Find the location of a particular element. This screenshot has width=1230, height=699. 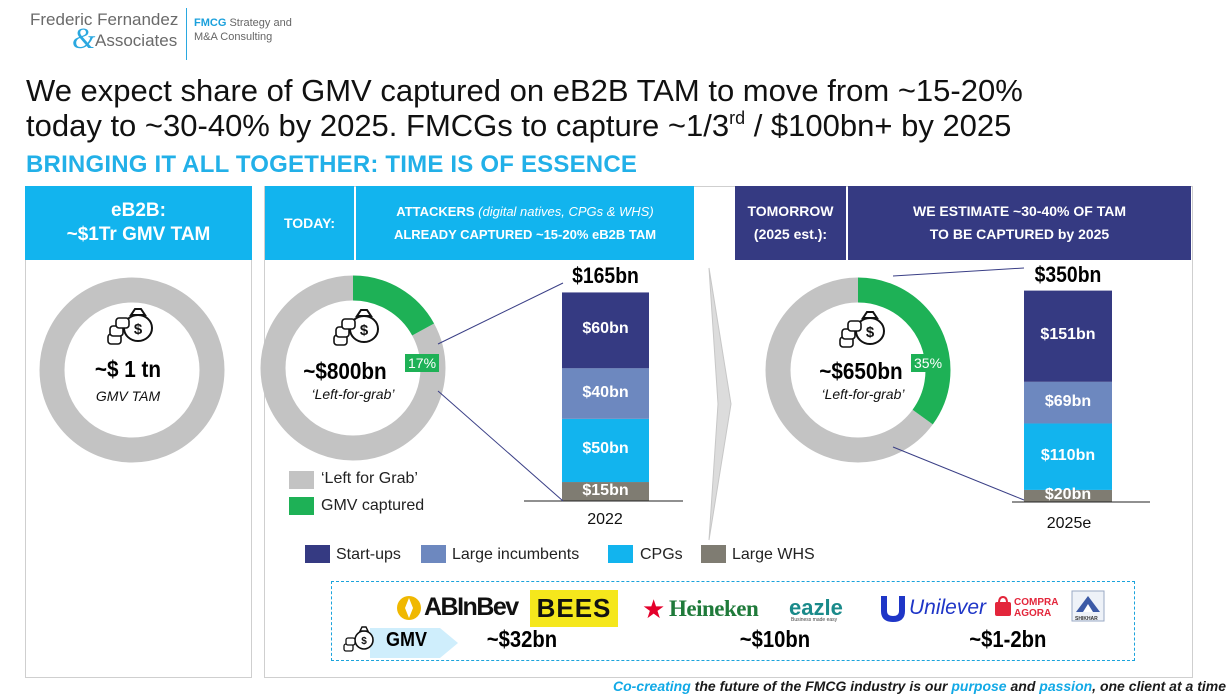

logo-name-line2: Associates is located at coordinates (136, 40).